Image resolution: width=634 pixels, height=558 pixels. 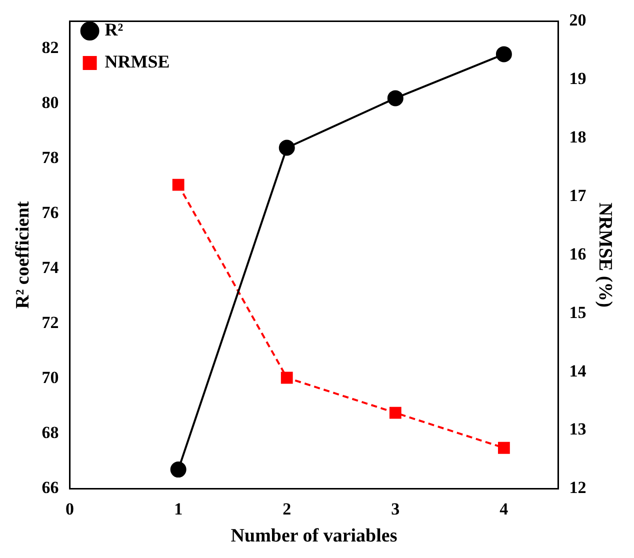 What do you see at coordinates (577, 78) in the screenshot?
I see `y2-tick-label: 19` at bounding box center [577, 78].